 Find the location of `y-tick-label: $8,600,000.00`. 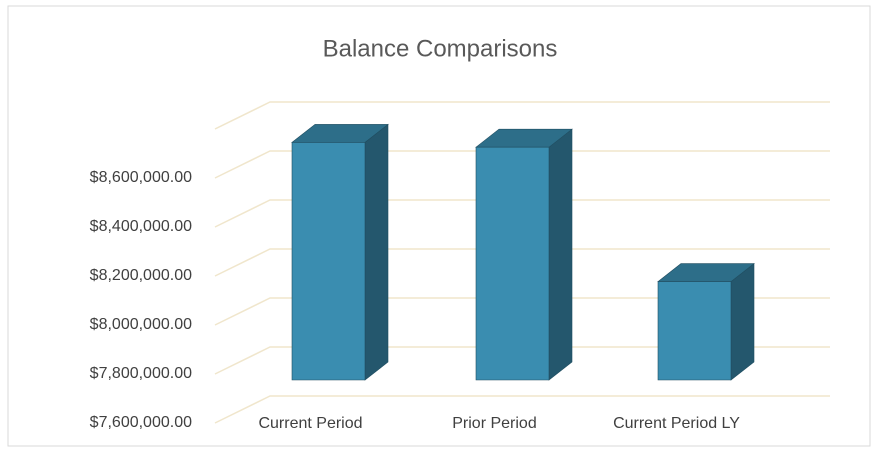

y-tick-label: $8,600,000.00 is located at coordinates (141, 177).